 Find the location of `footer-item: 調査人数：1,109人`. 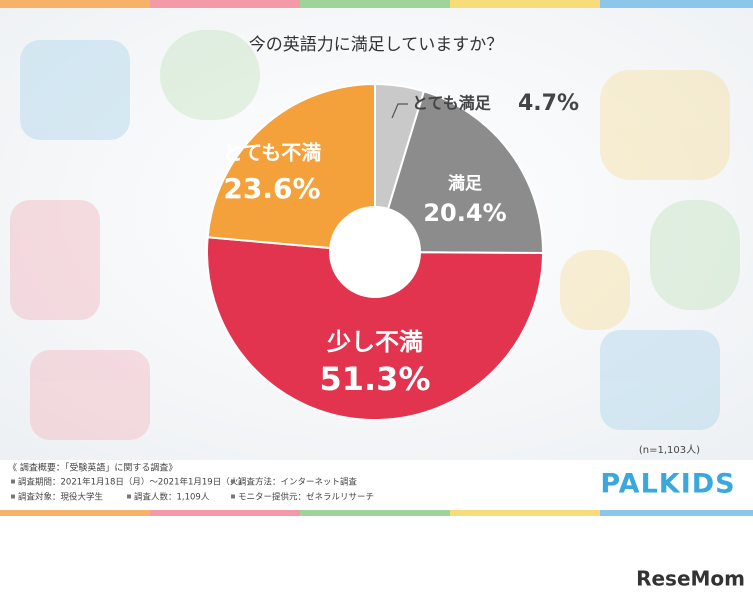

footer-item: 調査人数：1,109人 is located at coordinates (172, 497).